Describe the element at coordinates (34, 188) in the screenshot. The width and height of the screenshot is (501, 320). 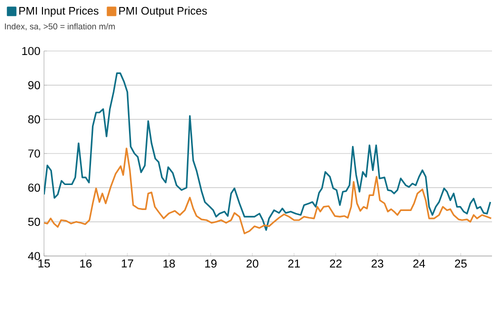
I see `y-tick-label: 60` at that location.